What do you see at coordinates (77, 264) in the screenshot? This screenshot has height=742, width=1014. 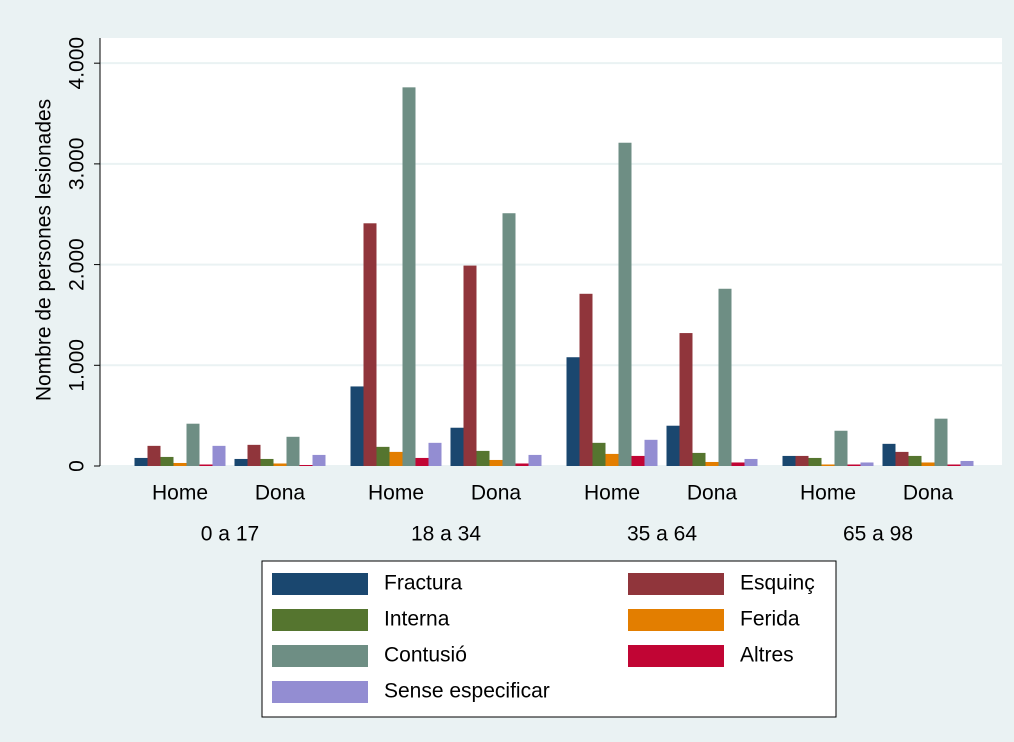 I see `y-tick-label: 2.000` at bounding box center [77, 264].